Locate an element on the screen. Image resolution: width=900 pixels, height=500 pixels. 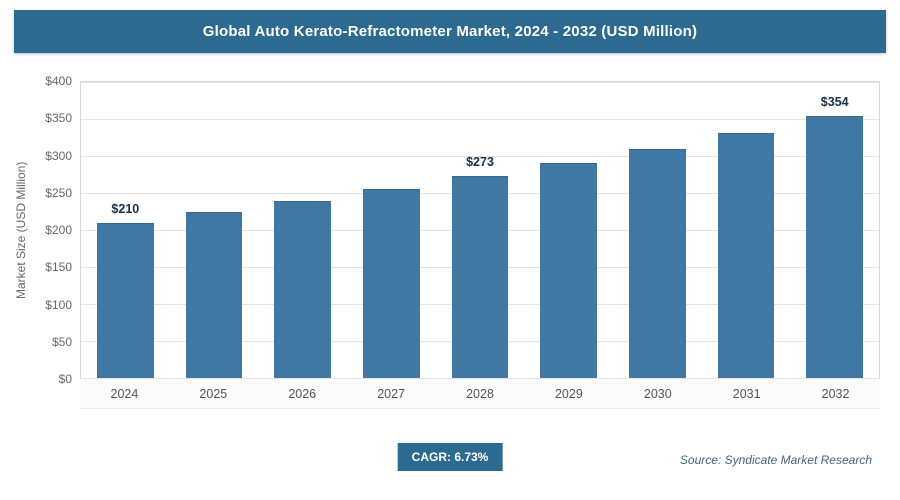
cagr-badge: CAGR: 6.73% is located at coordinates (450, 457).